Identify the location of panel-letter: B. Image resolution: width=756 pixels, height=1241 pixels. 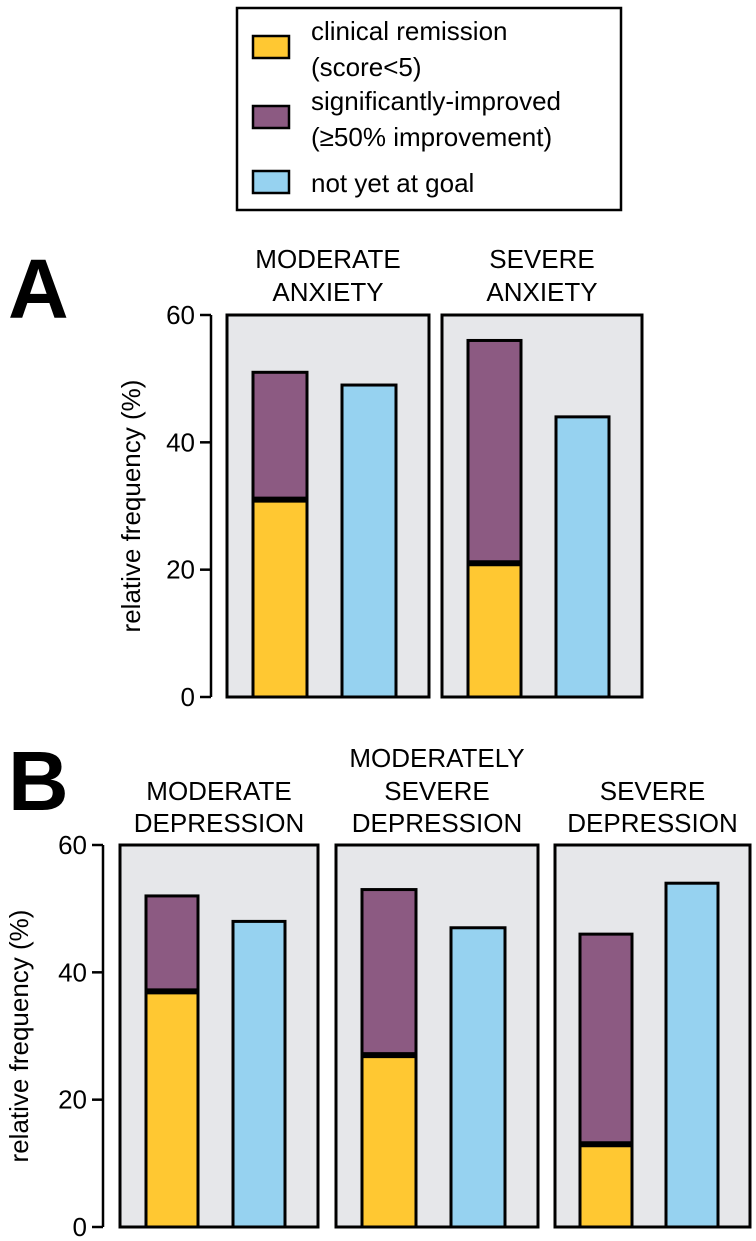
(38, 781).